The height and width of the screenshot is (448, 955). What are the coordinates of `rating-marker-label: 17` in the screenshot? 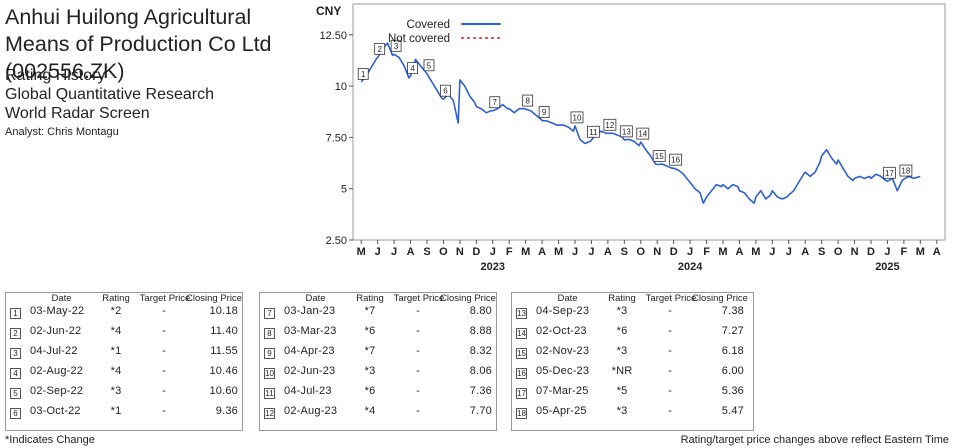 It's located at (889, 173).